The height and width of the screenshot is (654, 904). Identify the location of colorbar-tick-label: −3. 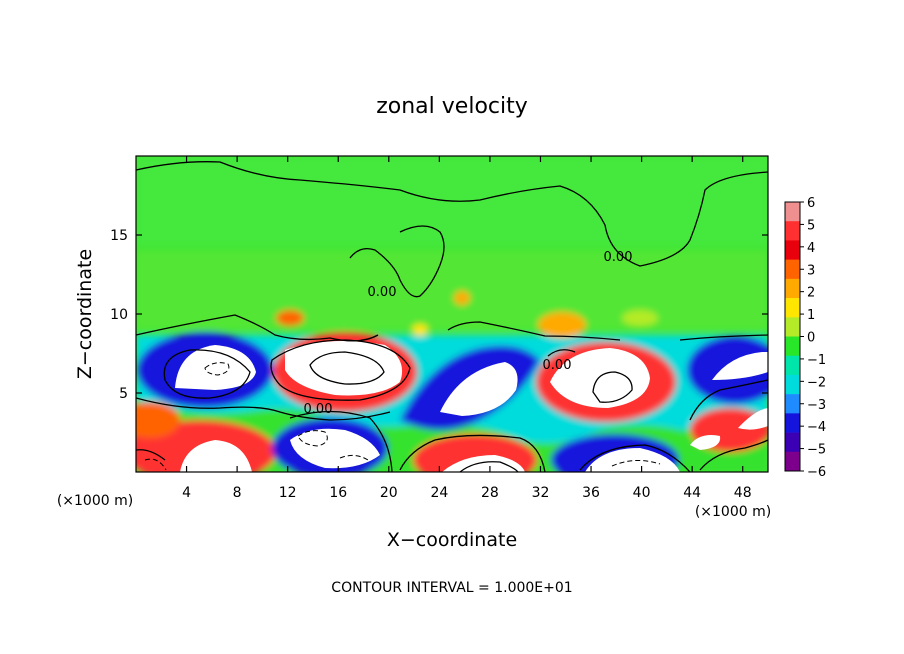
(816, 405).